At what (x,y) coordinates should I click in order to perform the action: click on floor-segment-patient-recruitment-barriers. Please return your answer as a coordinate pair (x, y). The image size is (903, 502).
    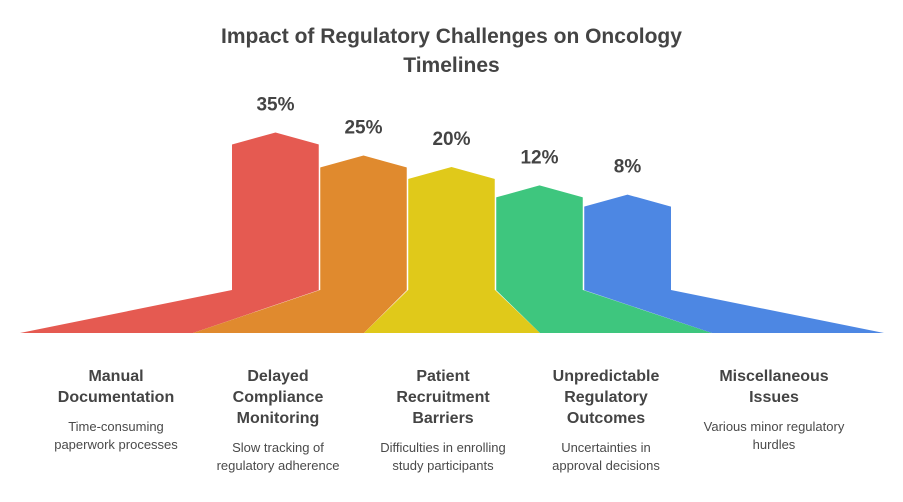
    Looking at the image, I should click on (452, 311).